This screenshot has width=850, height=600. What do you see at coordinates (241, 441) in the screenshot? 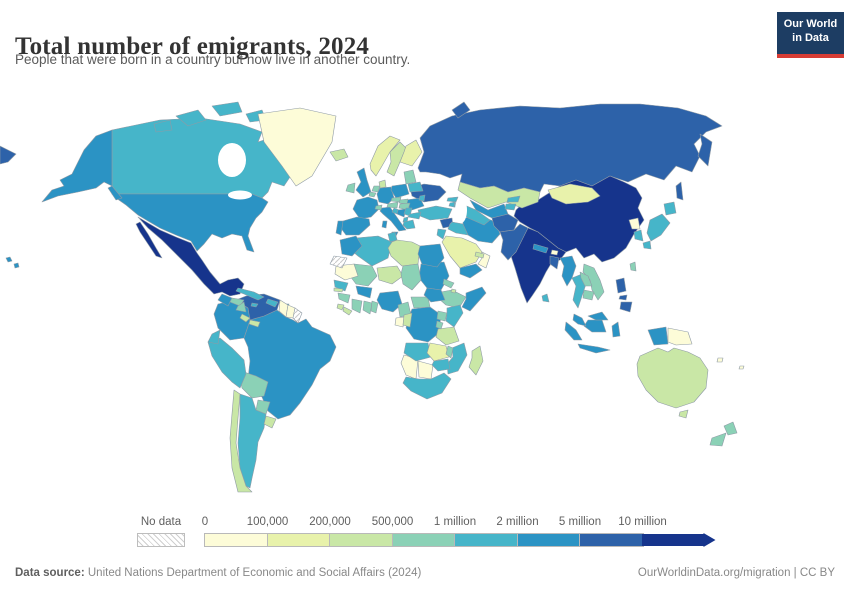
I see `country-chile` at bounding box center [241, 441].